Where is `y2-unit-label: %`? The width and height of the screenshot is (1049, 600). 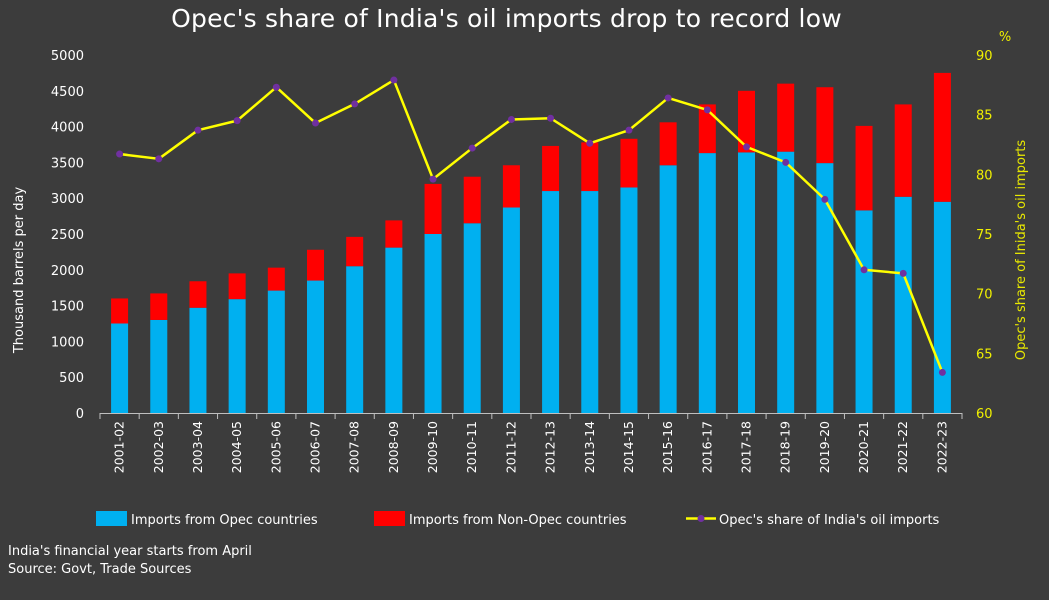 y2-unit-label: % is located at coordinates (1005, 37).